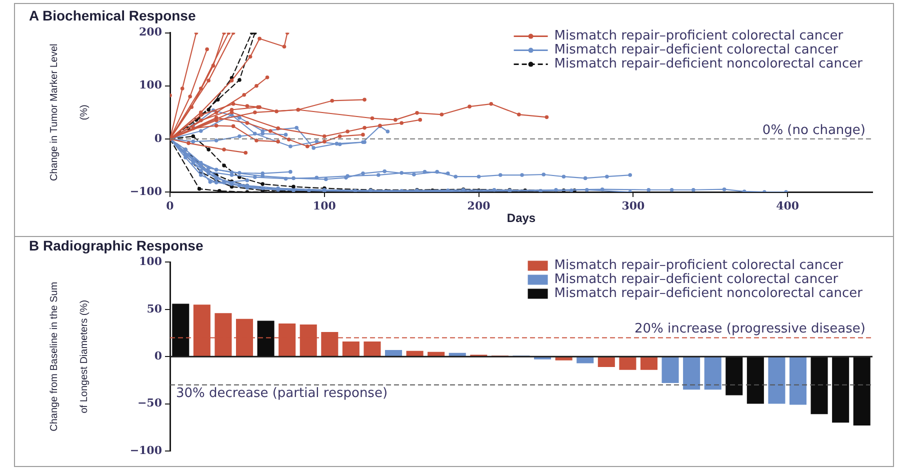  Describe the element at coordinates (521, 218) in the screenshot. I see `x-axis-title: Days` at that location.